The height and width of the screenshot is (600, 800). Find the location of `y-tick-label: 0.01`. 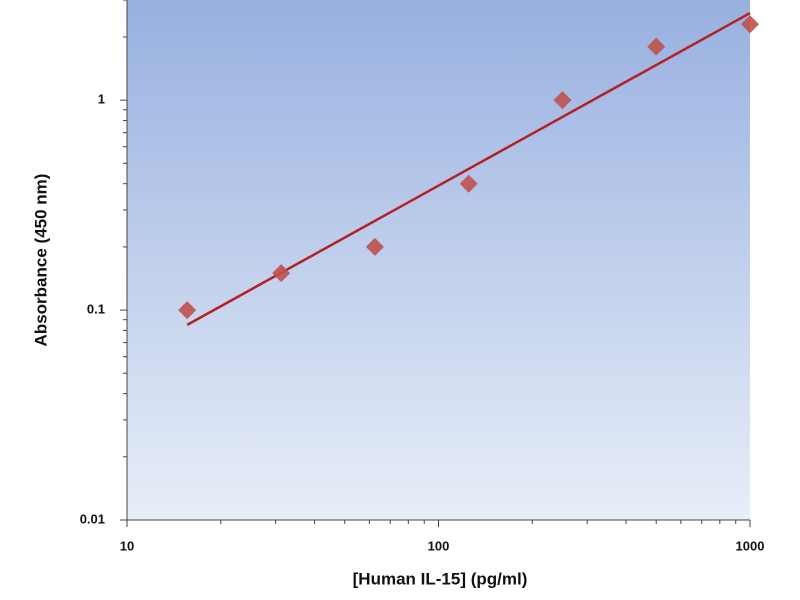

y-tick-label: 0.01 is located at coordinates (92, 518).